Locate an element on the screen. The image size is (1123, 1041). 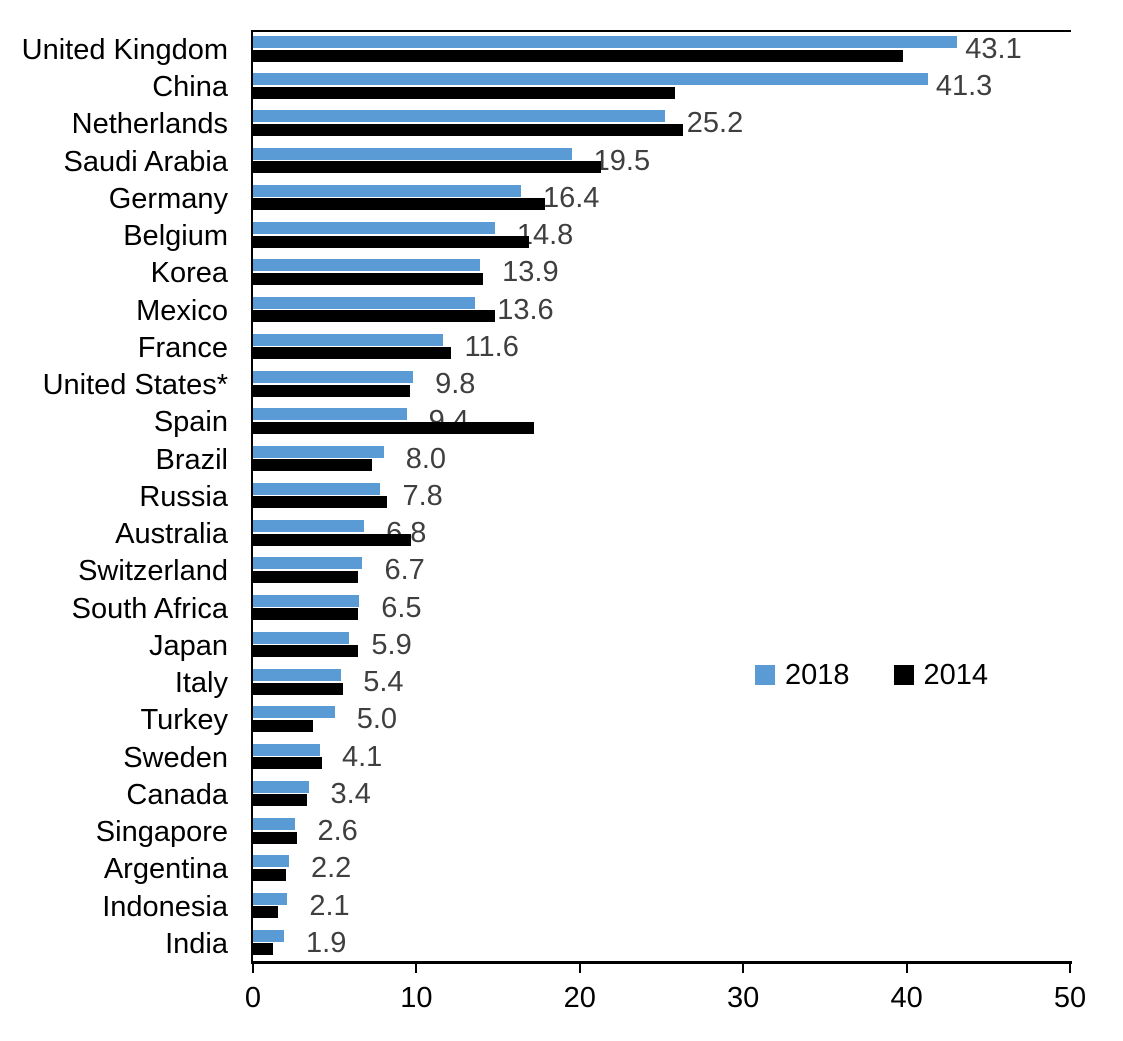
x-axis-tick-label: 50 is located at coordinates (1070, 998).